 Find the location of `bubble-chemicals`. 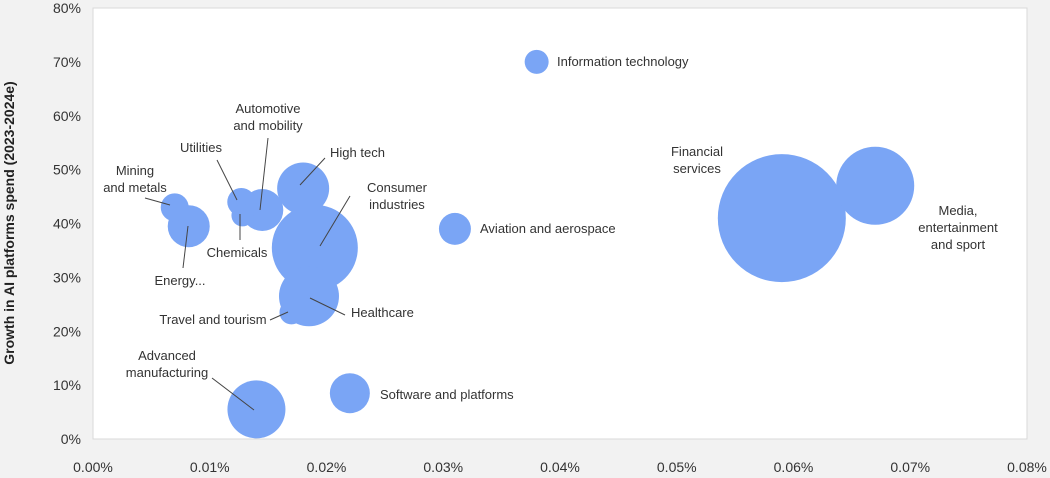

bubble-chemicals is located at coordinates (242, 215).